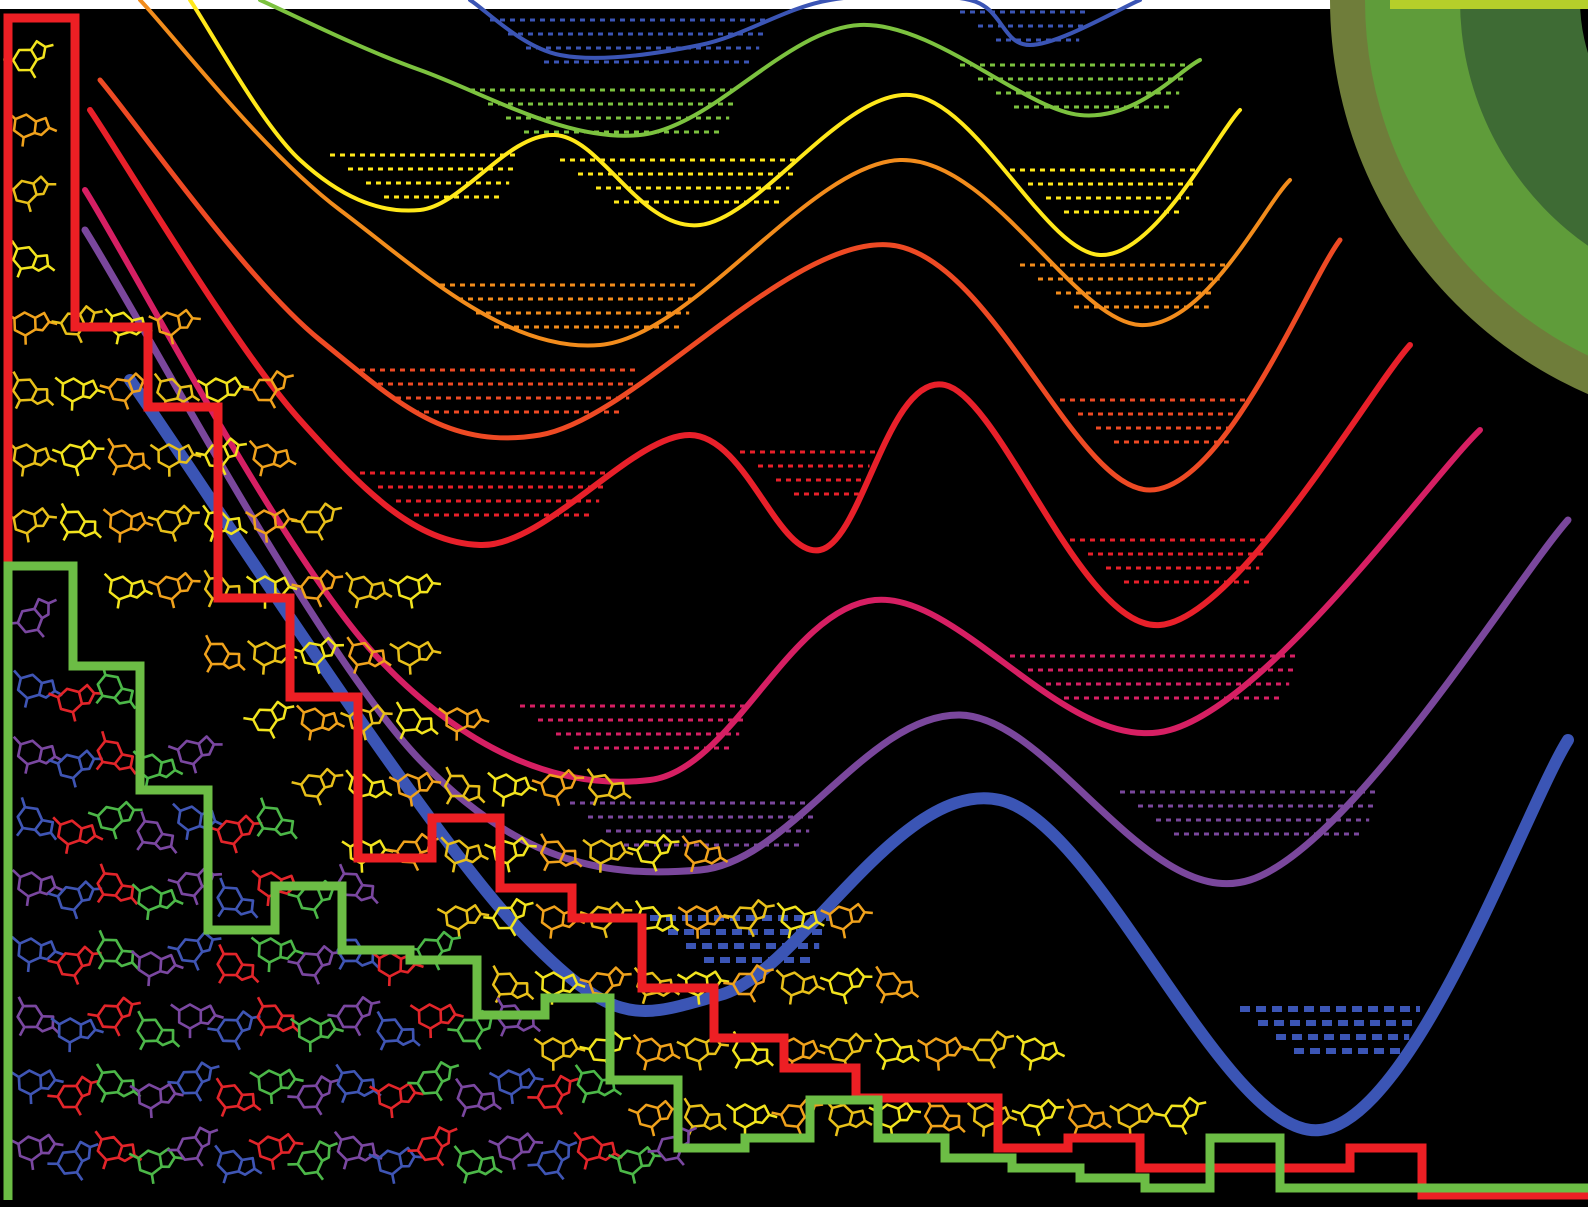  I want to click on top-white-strip, so click(794, 4).